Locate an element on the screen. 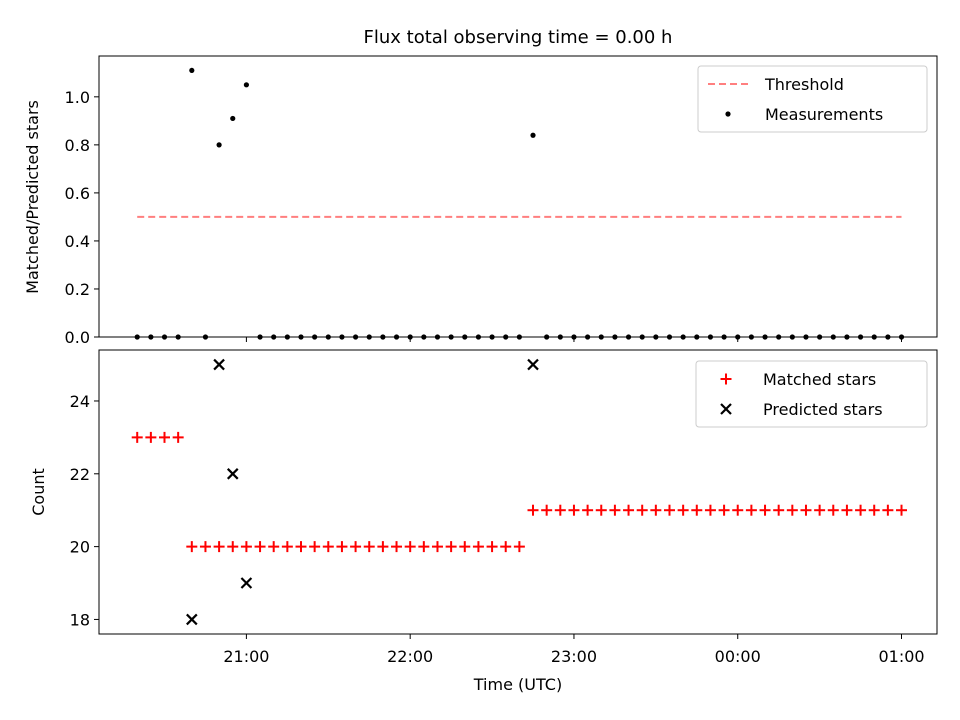 This screenshot has width=960, height=720. legend-matched-swatch is located at coordinates (726, 379).